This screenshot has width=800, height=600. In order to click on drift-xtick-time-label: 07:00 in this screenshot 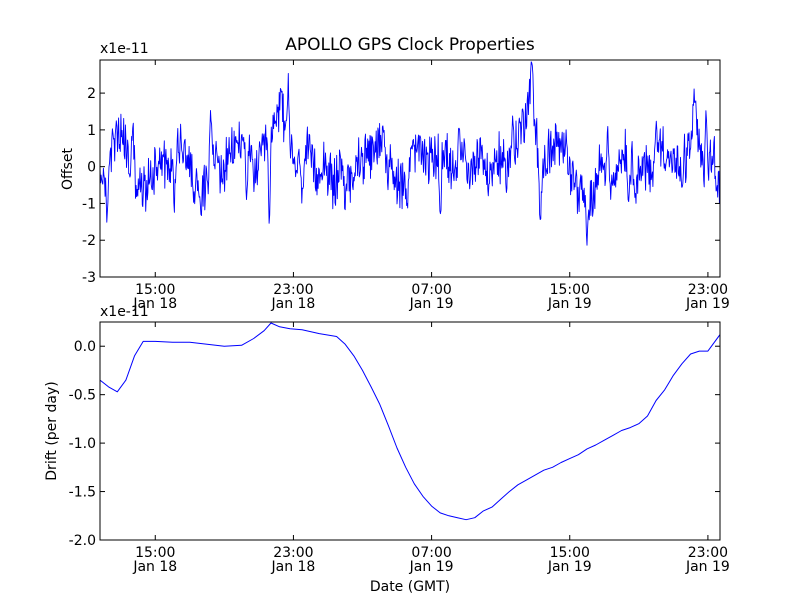, I will do `click(431, 553)`.